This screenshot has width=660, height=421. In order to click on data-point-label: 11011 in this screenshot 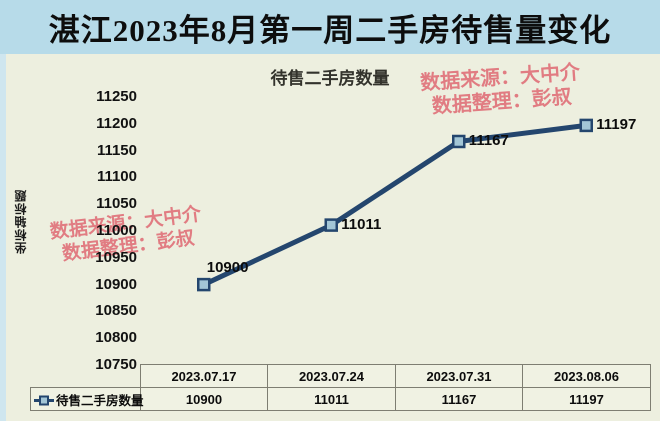, I will do `click(361, 225)`.